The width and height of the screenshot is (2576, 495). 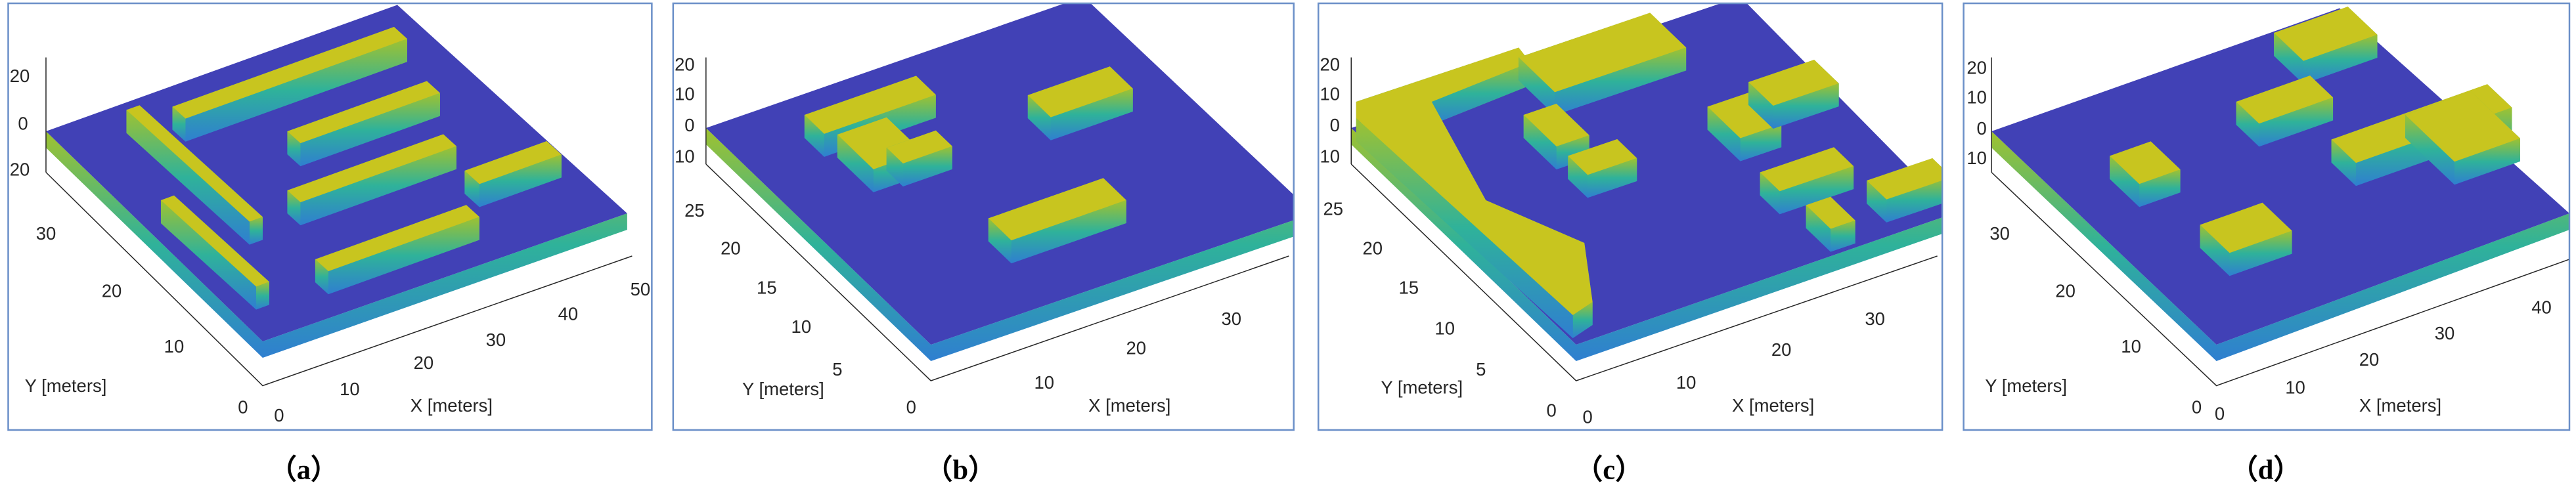 What do you see at coordinates (452, 405) in the screenshot?
I see `x-axis-label: X [meters]` at bounding box center [452, 405].